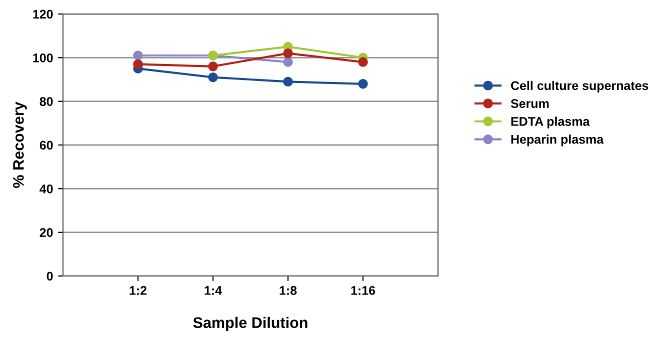 This screenshot has height=341, width=650. I want to click on legend-label: Serum, so click(529, 103).